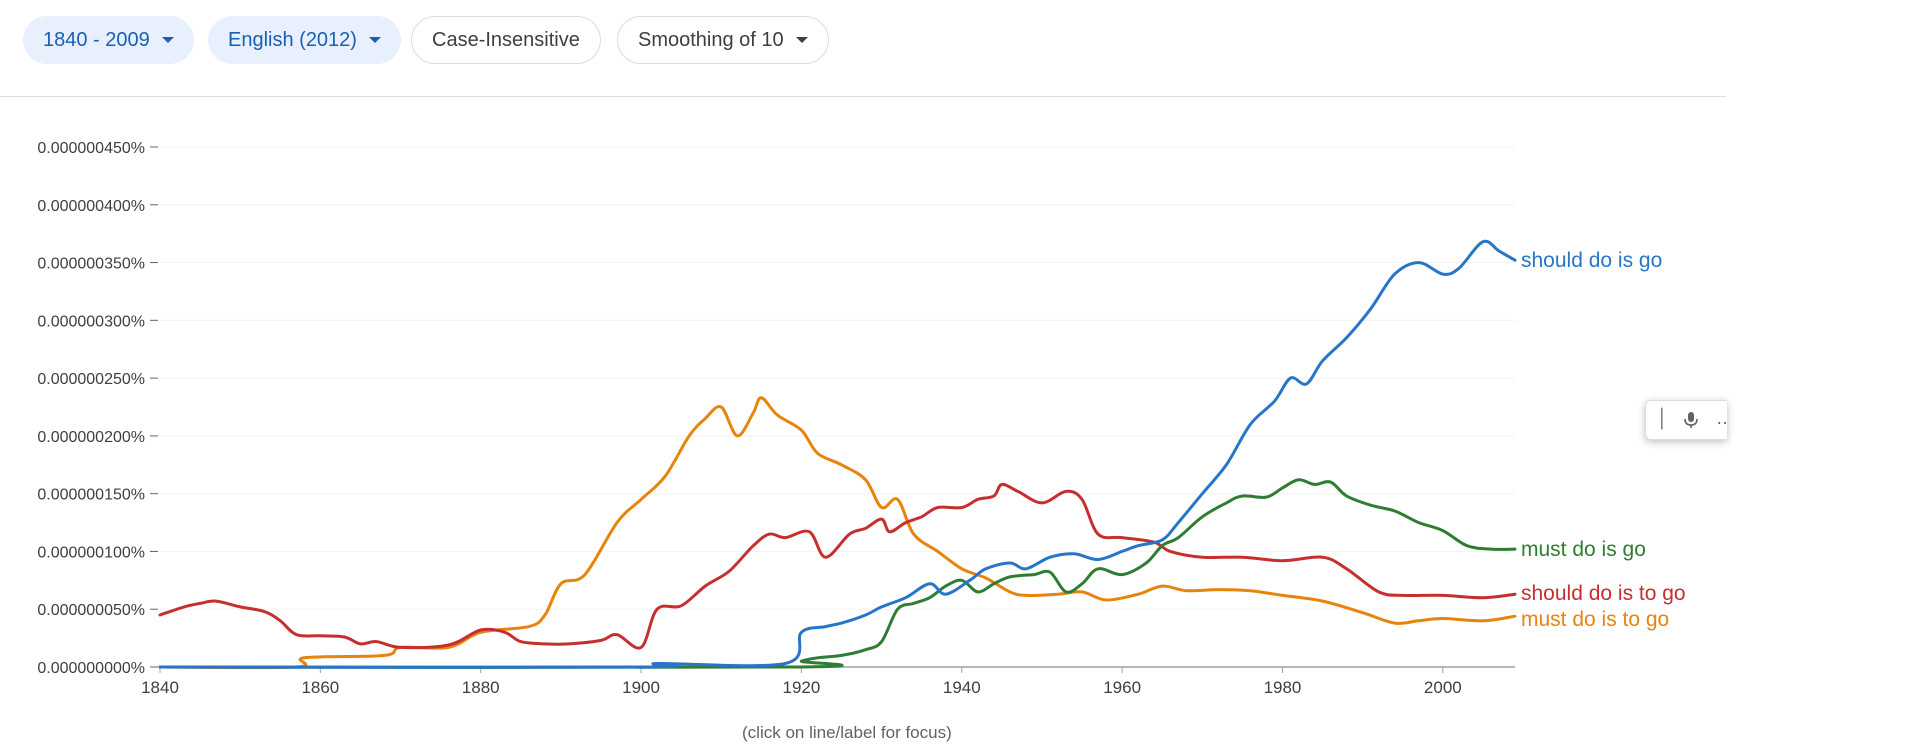 This screenshot has height=755, width=1920. Describe the element at coordinates (847, 732) in the screenshot. I see `hint-text: (click on line/label for focus)` at that location.